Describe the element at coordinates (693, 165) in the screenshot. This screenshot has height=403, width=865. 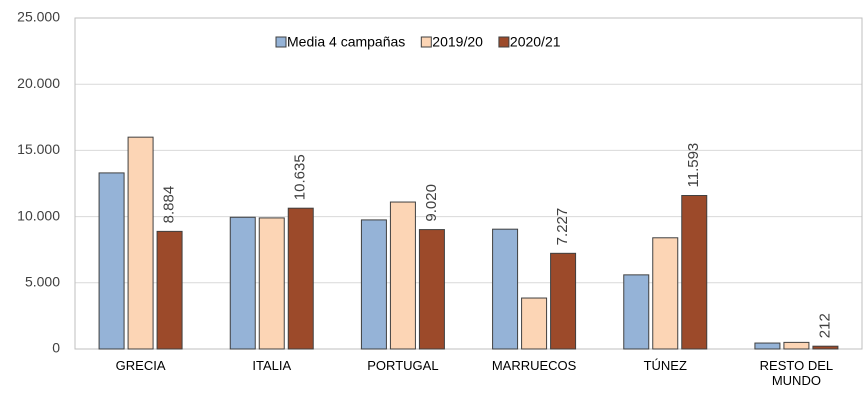
I see `data-label: 11.593` at that location.